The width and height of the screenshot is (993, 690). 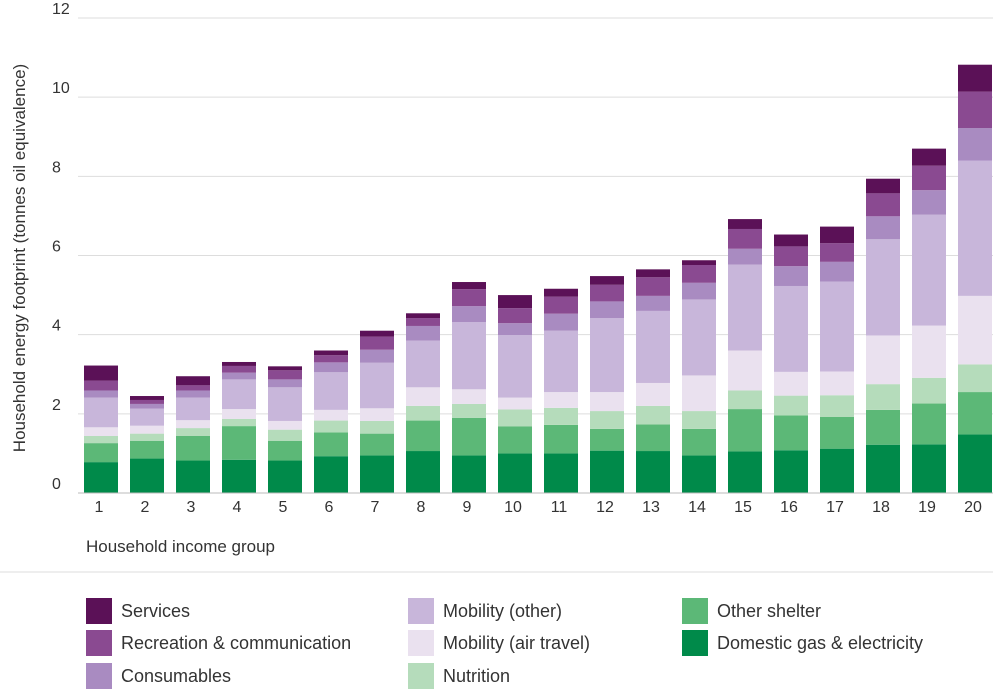 What do you see at coordinates (237, 507) in the screenshot?
I see `x-tick-label: 4` at bounding box center [237, 507].